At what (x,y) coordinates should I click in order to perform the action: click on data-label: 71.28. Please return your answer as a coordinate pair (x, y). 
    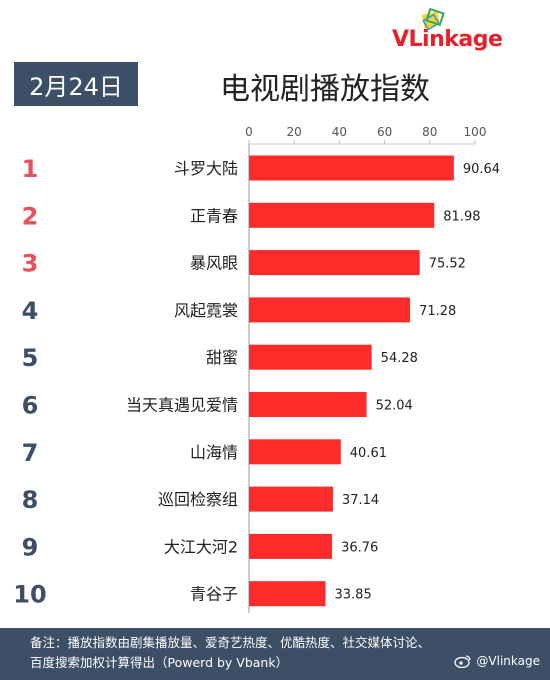
    Looking at the image, I should click on (437, 311).